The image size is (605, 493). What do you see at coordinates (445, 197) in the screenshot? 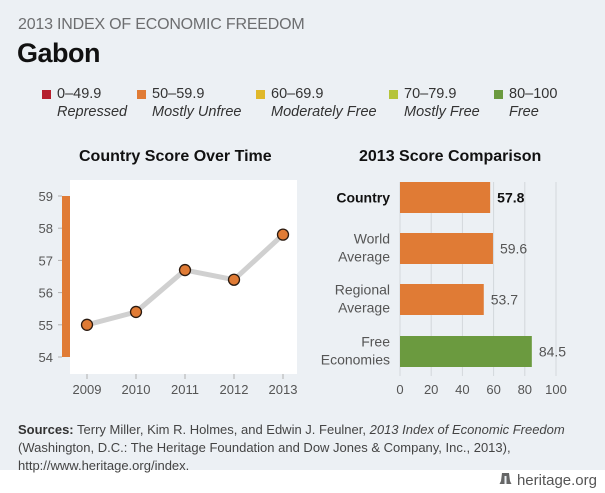
I see `bar-country` at bounding box center [445, 197].